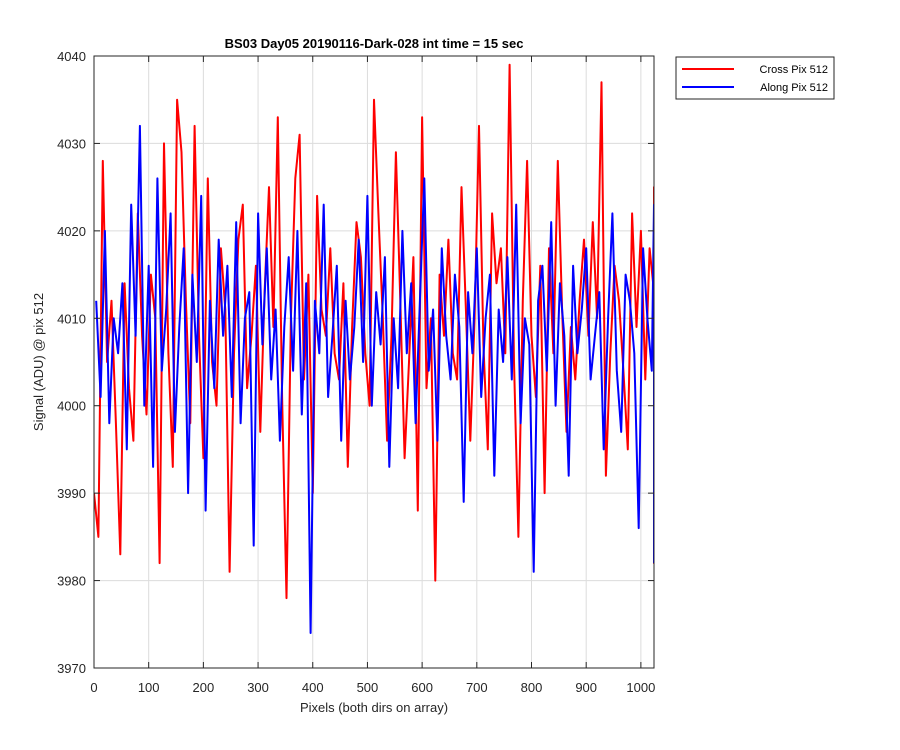 This screenshot has height=750, width=900. Describe the element at coordinates (93, 687) in the screenshot. I see `x-tick-label: 0` at that location.